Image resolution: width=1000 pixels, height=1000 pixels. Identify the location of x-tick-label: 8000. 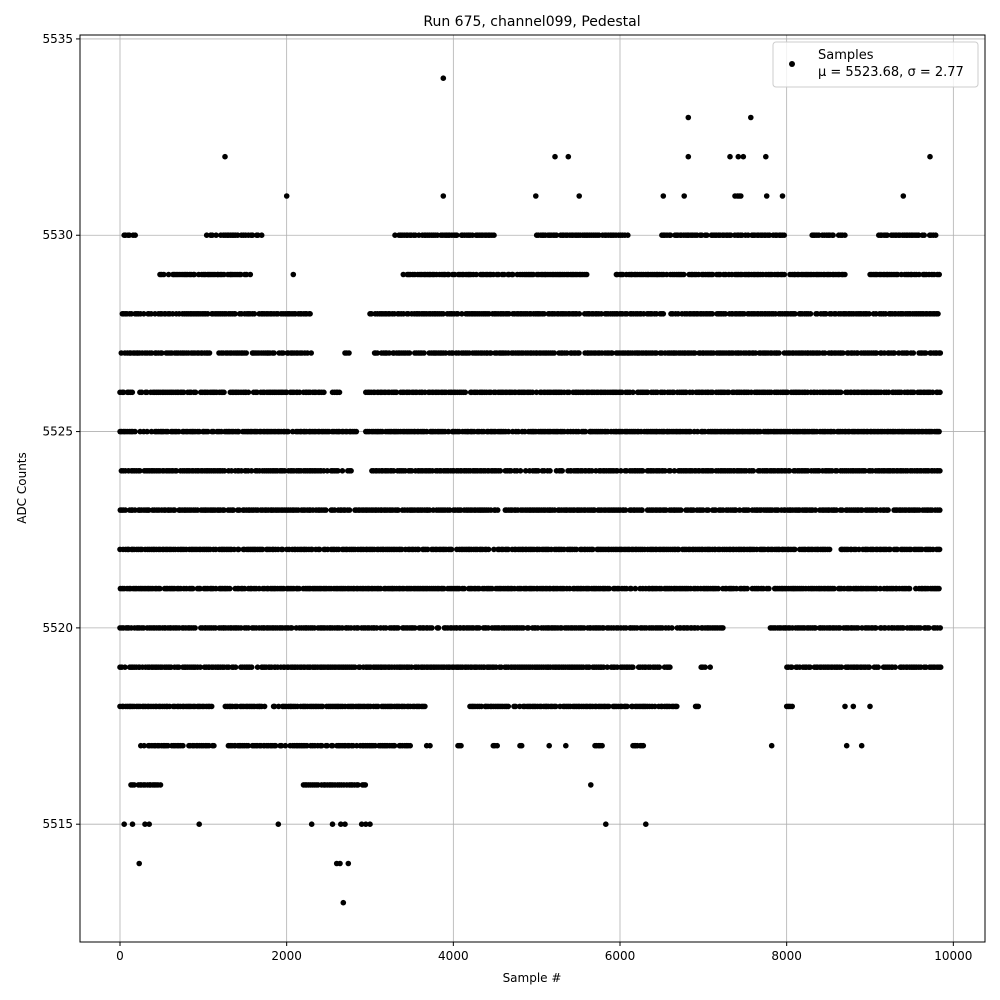
(786, 956).